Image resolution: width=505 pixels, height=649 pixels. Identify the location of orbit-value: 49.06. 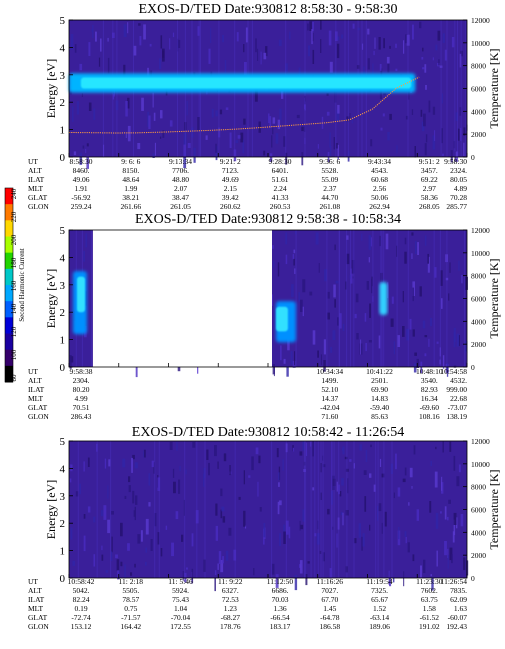
(81, 179).